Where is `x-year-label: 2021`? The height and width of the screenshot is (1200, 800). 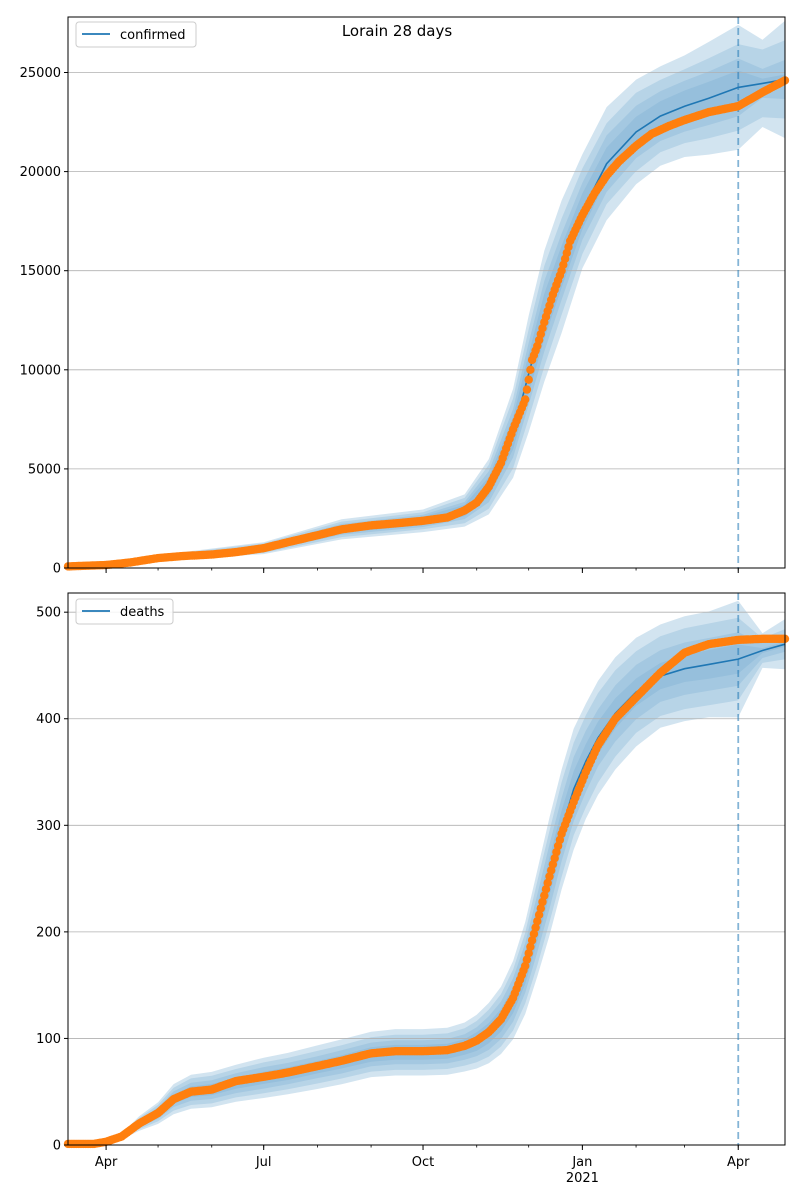 x-year-label: 2021 is located at coordinates (582, 1178).